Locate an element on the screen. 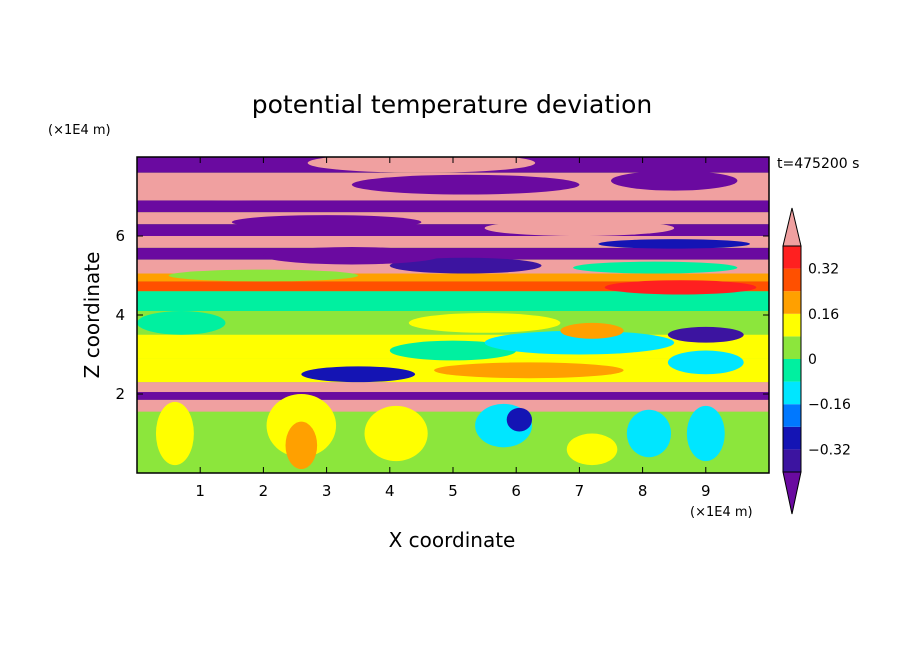 This screenshot has width=904, height=654. x-tick-label: 1 is located at coordinates (200, 491).